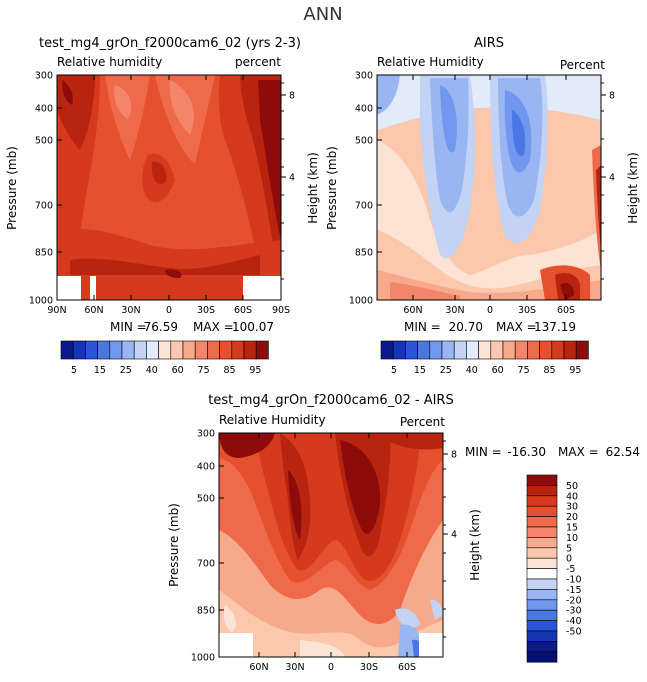 This screenshot has width=647, height=682. Describe the element at coordinates (294, 667) in the screenshot. I see `x-tick-label: 30N` at that location.